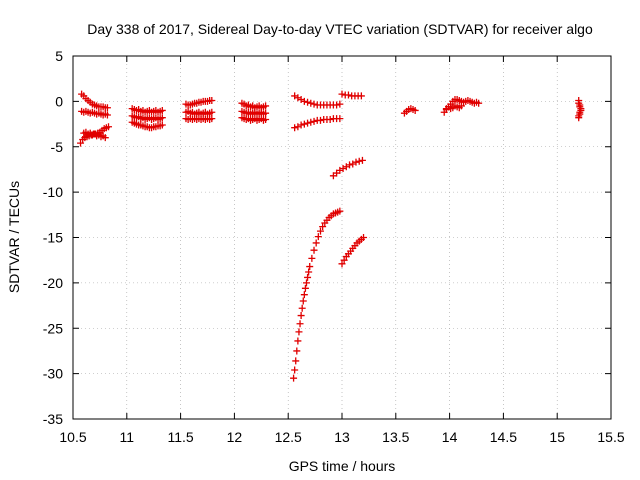 The image size is (640, 480). I want to click on y-tick-label: -30, so click(53, 374).